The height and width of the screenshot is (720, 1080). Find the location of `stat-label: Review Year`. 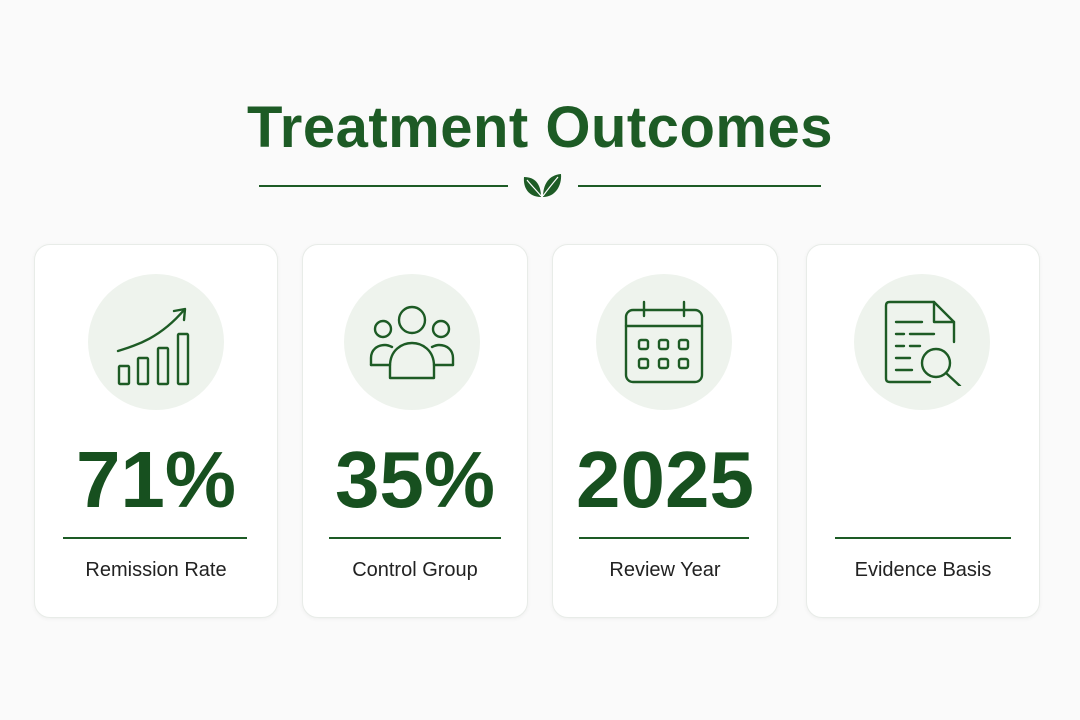

stat-label: Review Year is located at coordinates (665, 570).